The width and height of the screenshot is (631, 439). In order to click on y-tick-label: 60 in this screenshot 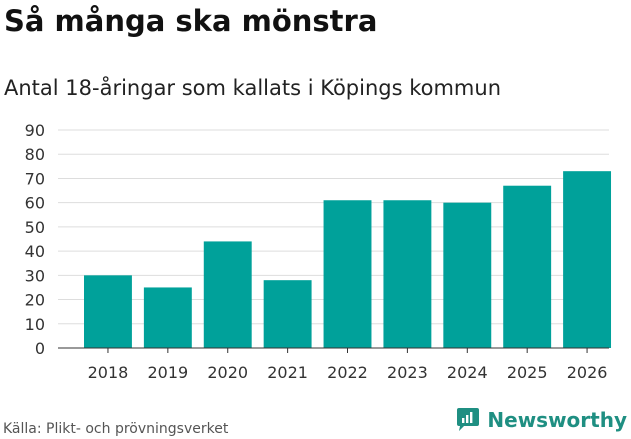, I will do `click(35, 203)`.